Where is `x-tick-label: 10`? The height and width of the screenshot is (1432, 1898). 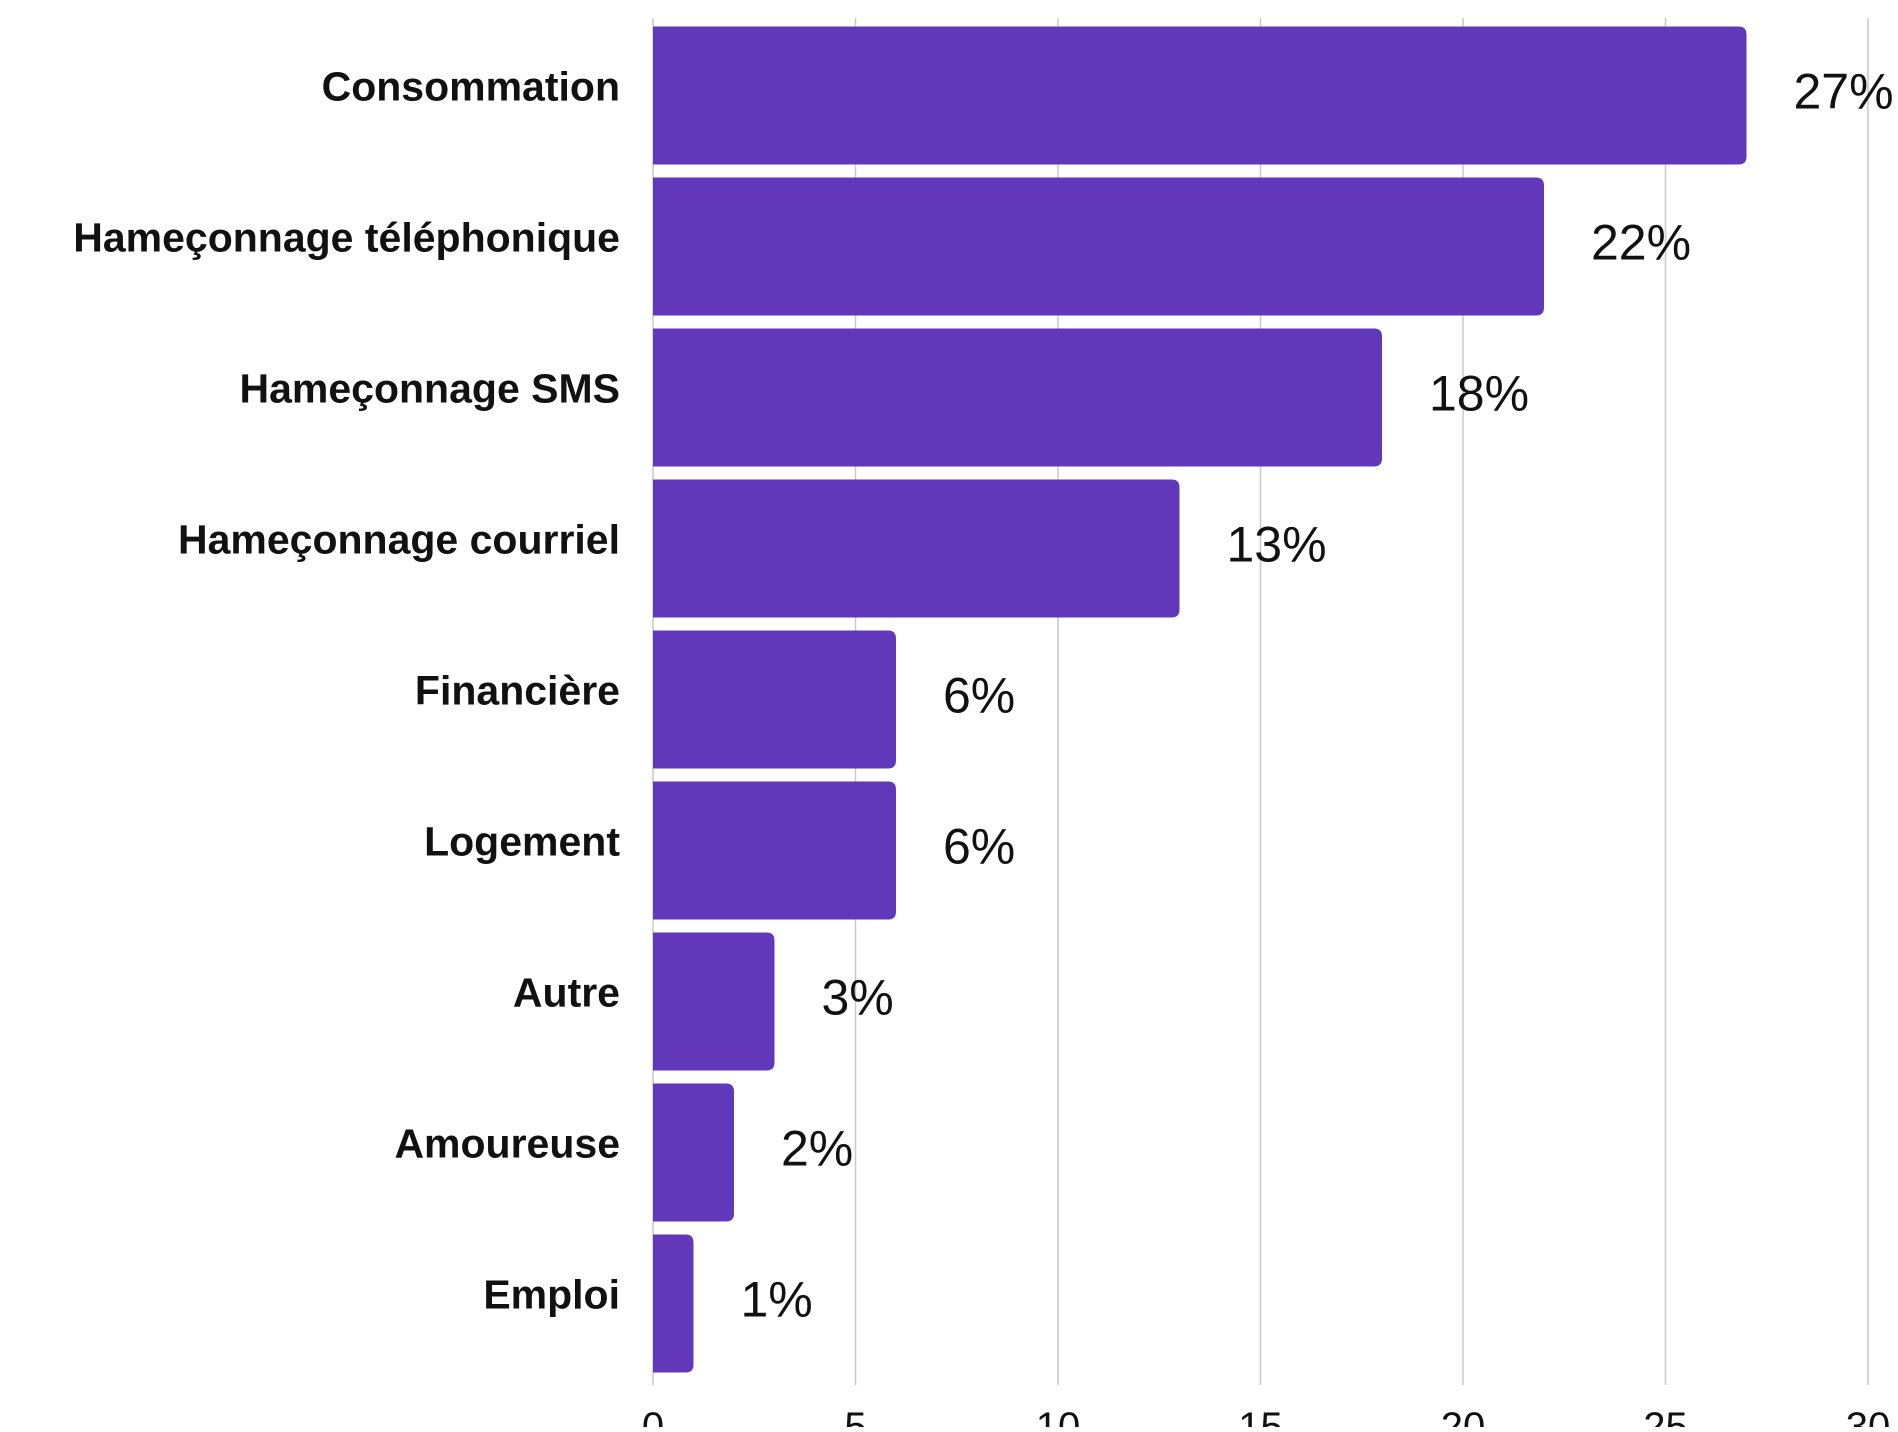
x-tick-label: 10 is located at coordinates (1058, 1416).